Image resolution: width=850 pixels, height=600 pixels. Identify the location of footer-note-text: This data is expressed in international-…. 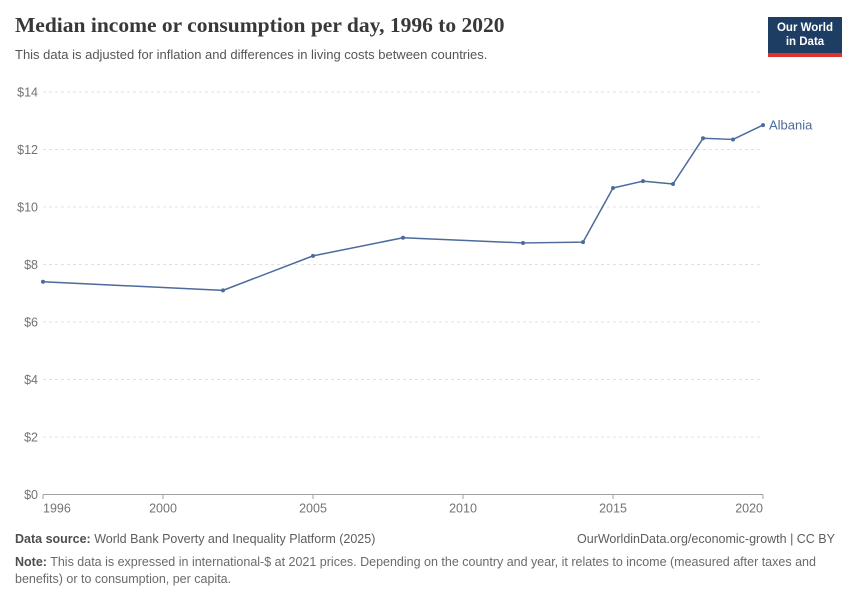
(415, 570).